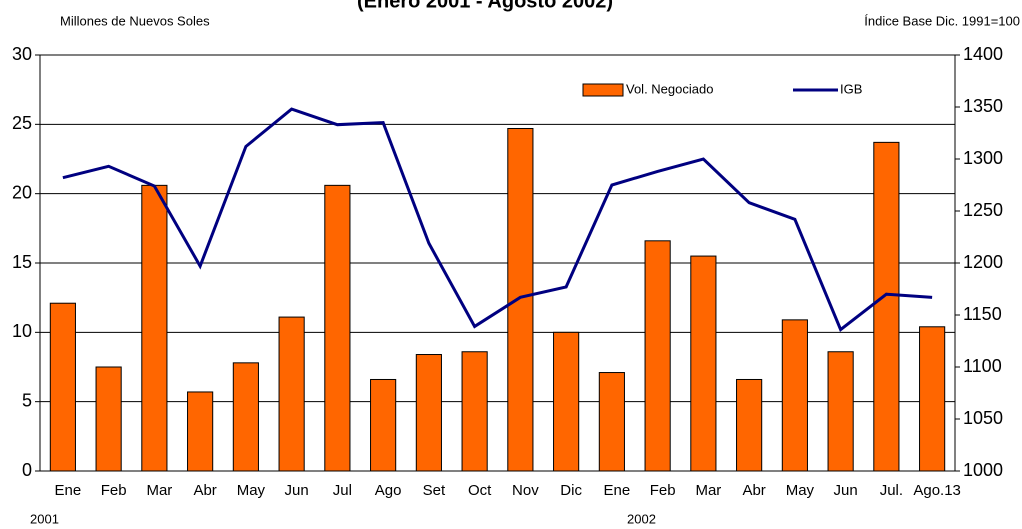 This screenshot has height=529, width=1022. I want to click on year-label: 2001, so click(44, 518).